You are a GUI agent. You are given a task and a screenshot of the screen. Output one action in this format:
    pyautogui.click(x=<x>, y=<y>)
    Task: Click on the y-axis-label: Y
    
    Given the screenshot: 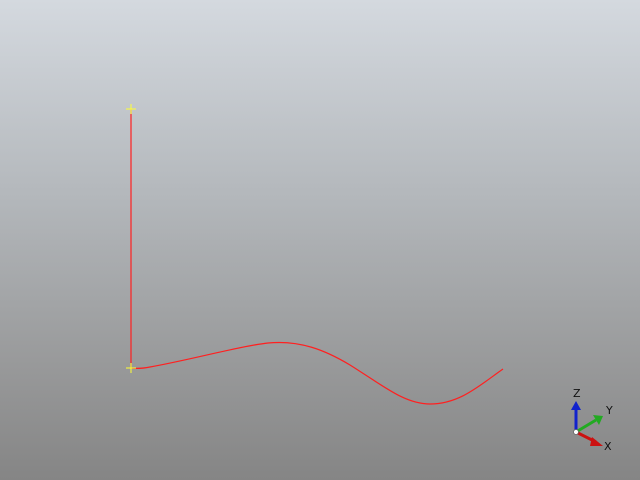 What is the action you would take?
    pyautogui.click(x=609, y=410)
    